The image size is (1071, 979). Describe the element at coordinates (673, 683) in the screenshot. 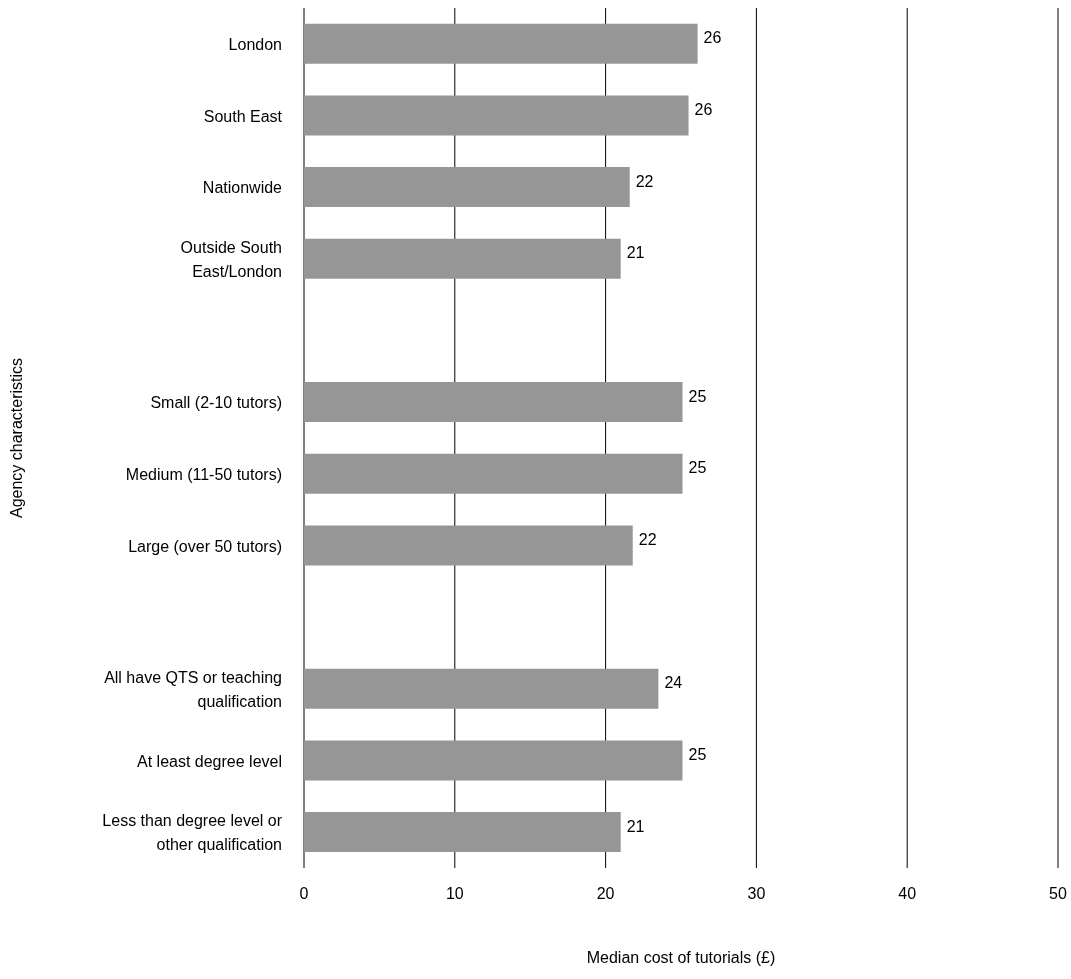

I see `data-label: 24` at that location.